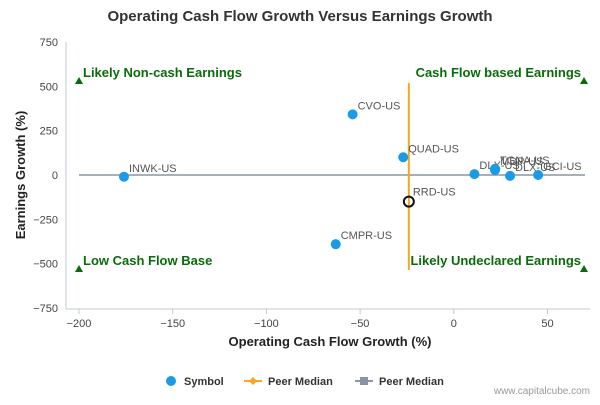 This screenshot has width=600, height=405. Describe the element at coordinates (49, 132) in the screenshot. I see `y-tick-label: 250` at that location.